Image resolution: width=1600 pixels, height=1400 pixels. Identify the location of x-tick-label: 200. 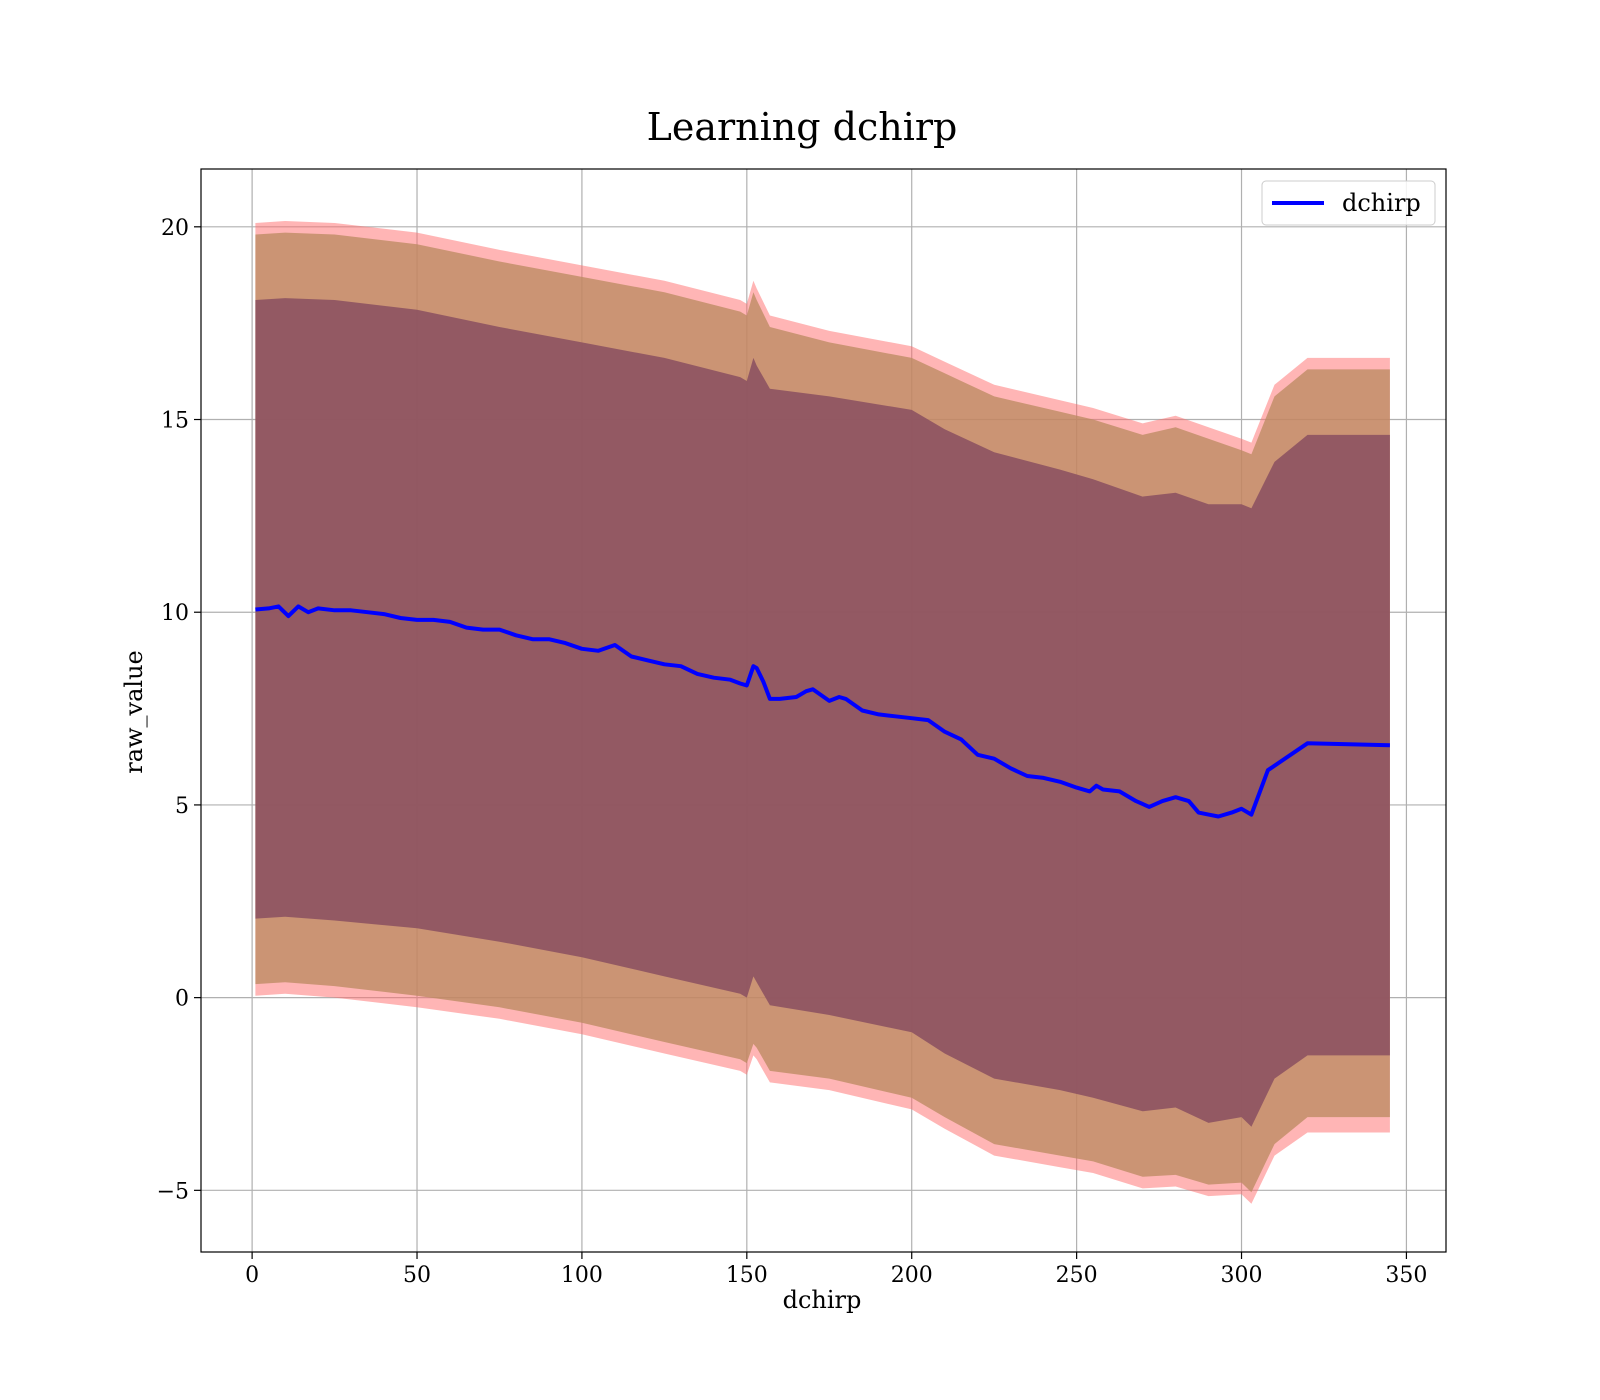
(912, 1275).